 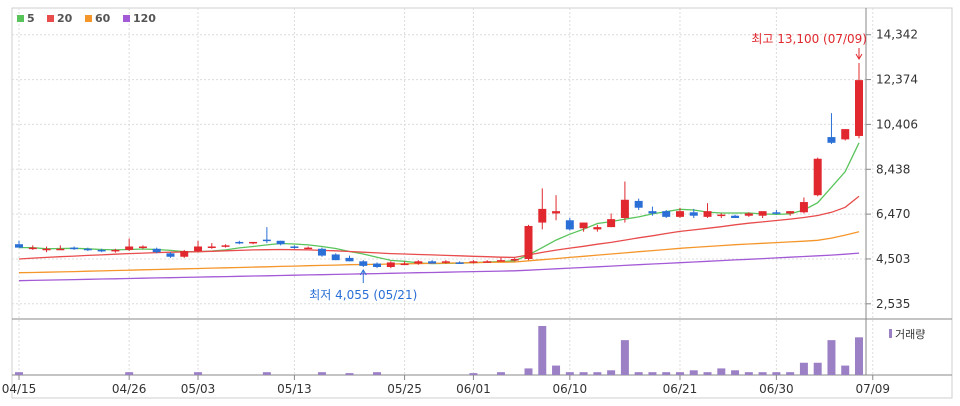 What do you see at coordinates (897, 124) in the screenshot?
I see `y-tick-label: 10,406` at bounding box center [897, 124].